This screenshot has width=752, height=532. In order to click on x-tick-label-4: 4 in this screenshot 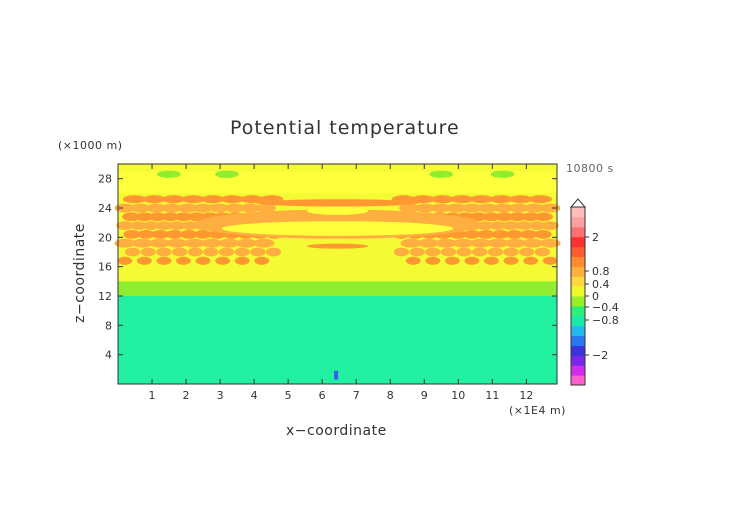, I will do `click(254, 395)`.